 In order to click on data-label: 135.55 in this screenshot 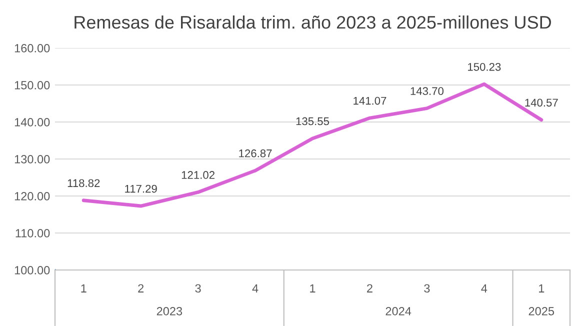, I will do `click(313, 121)`.